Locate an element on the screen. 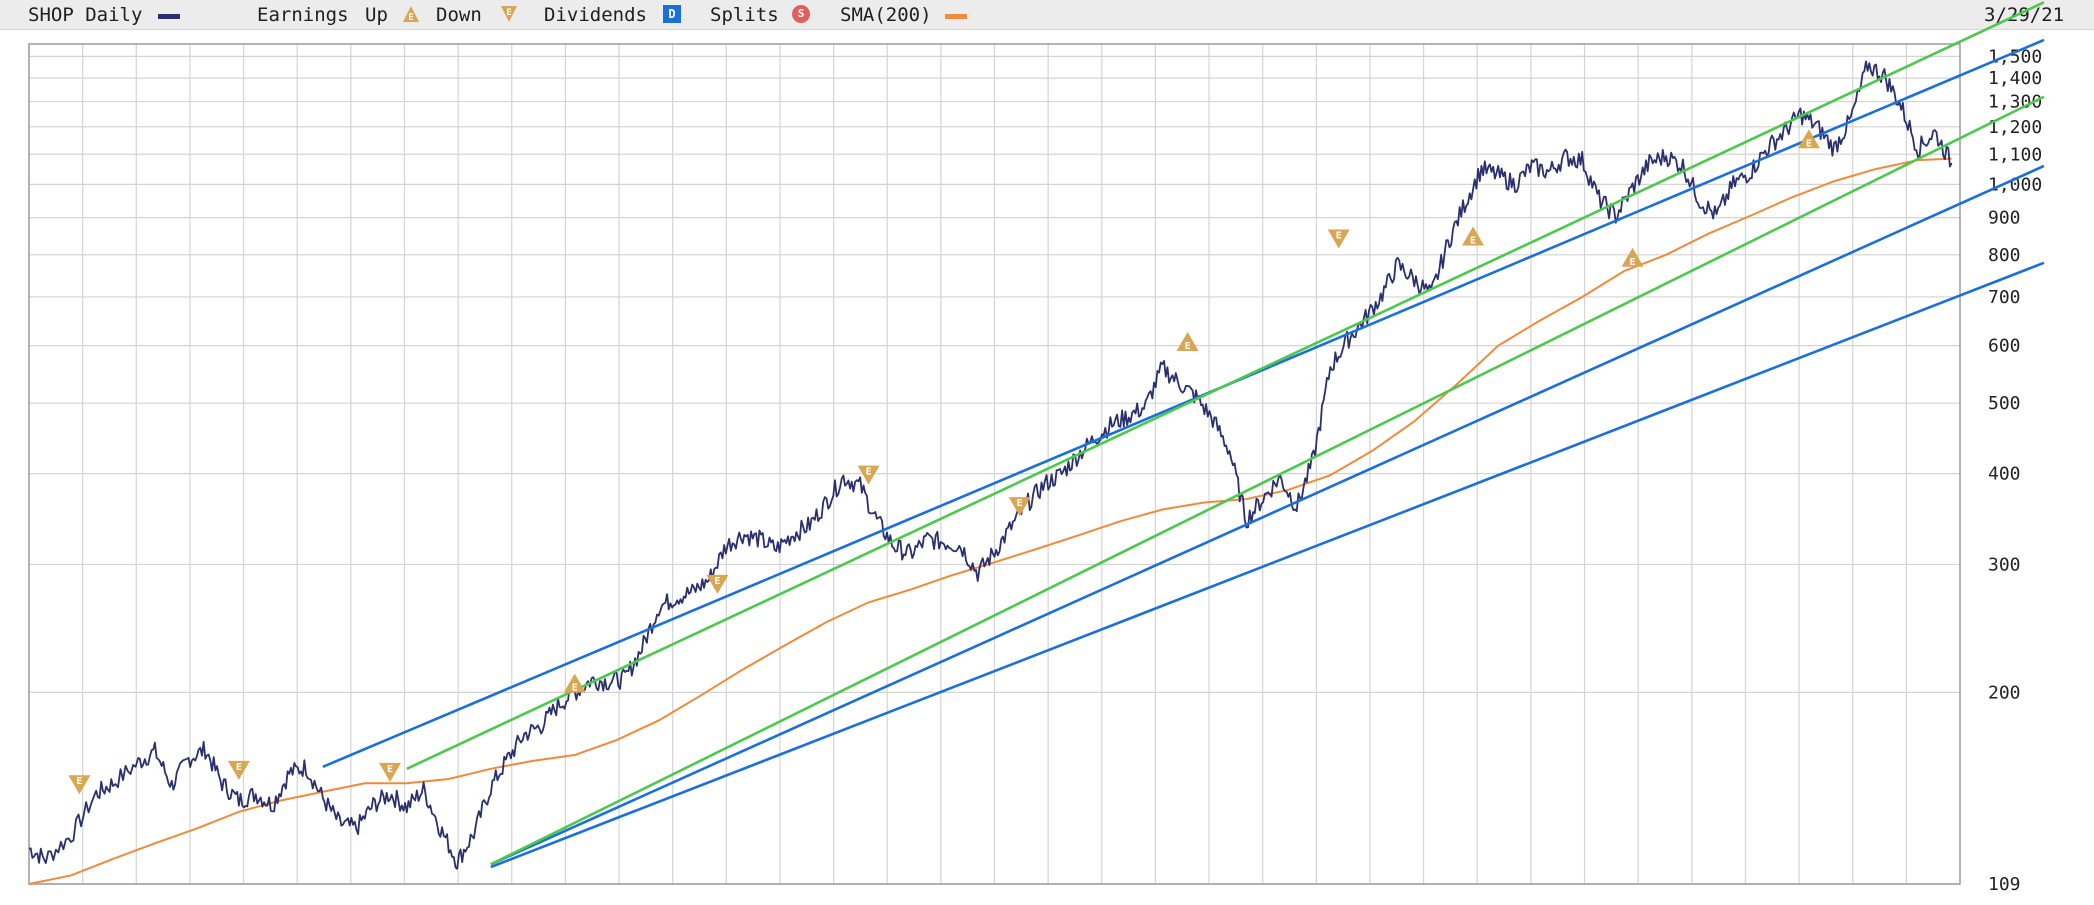 The image size is (2094, 905). earnings-down-icon: E is located at coordinates (509, 14).